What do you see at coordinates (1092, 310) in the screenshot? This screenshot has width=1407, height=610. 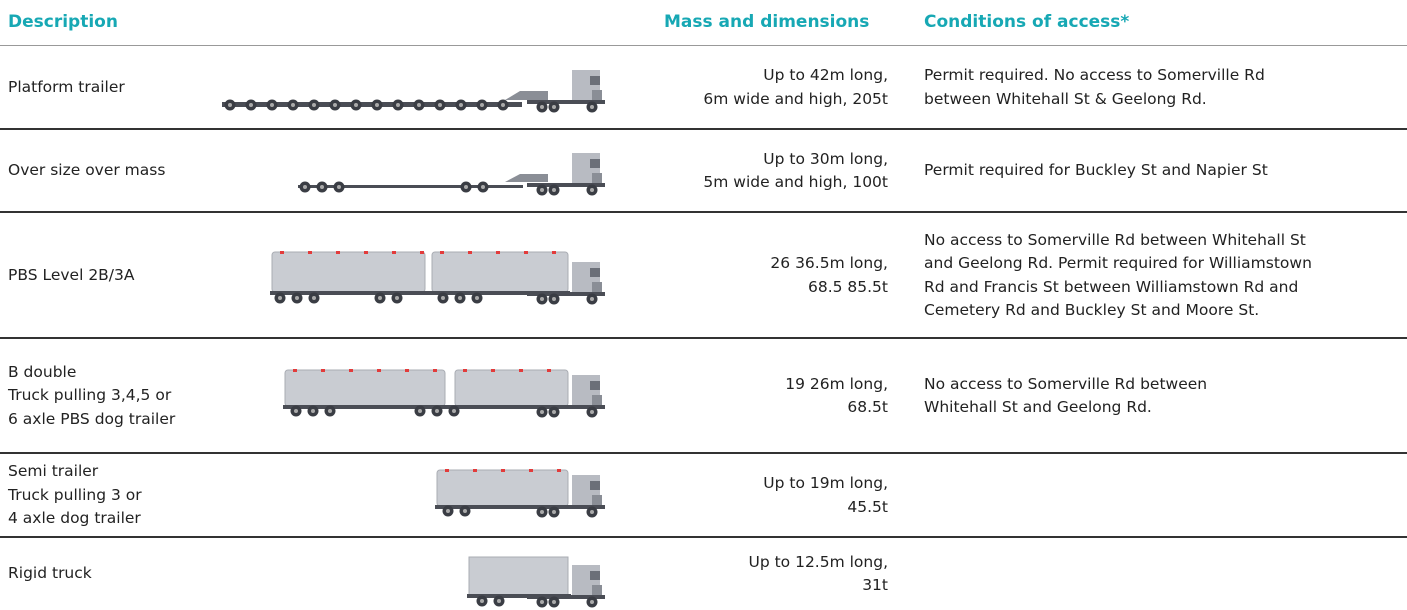 I see `conditions-line: Cemetery Rd and Buckley St and Moore St.` at bounding box center [1092, 310].